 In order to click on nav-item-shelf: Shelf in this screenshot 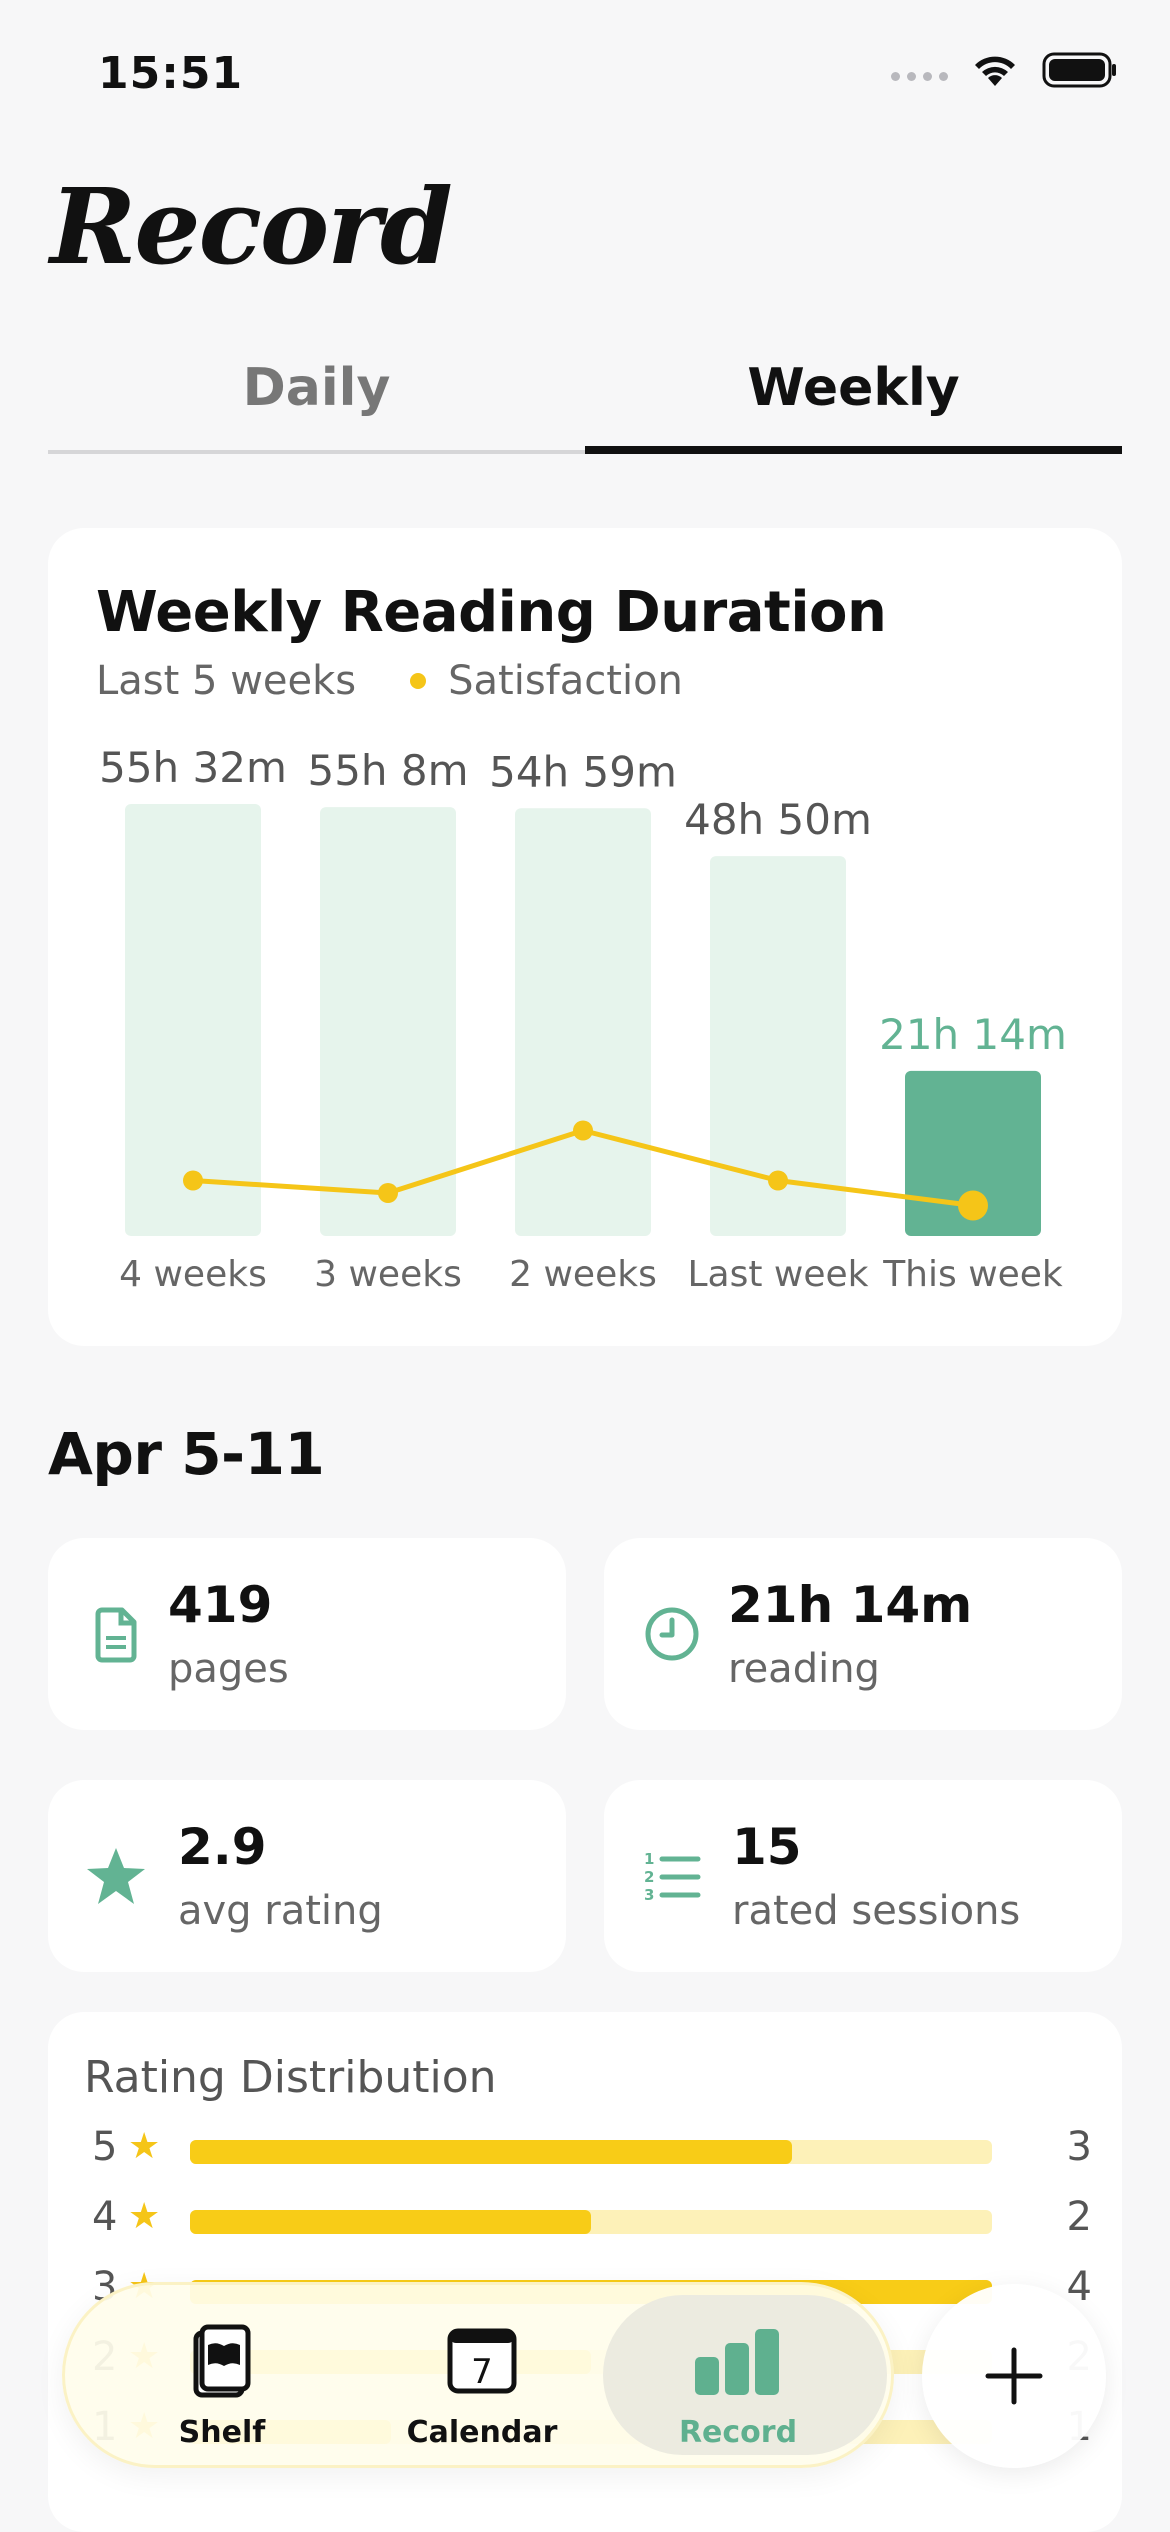, I will do `click(222, 2375)`.